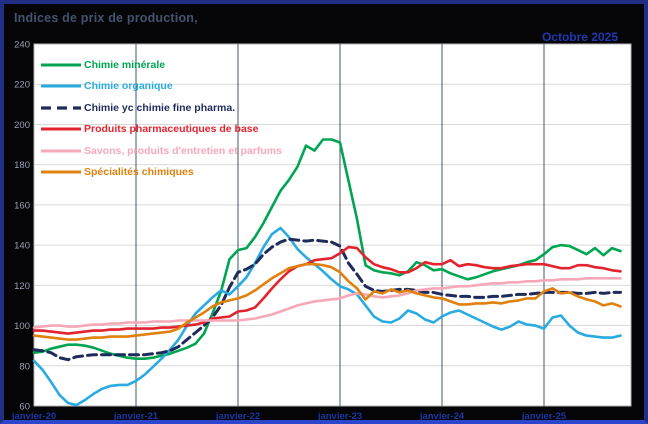  What do you see at coordinates (33, 416) in the screenshot?
I see `x-tick-label-janvier-20: janvier-20` at bounding box center [33, 416].